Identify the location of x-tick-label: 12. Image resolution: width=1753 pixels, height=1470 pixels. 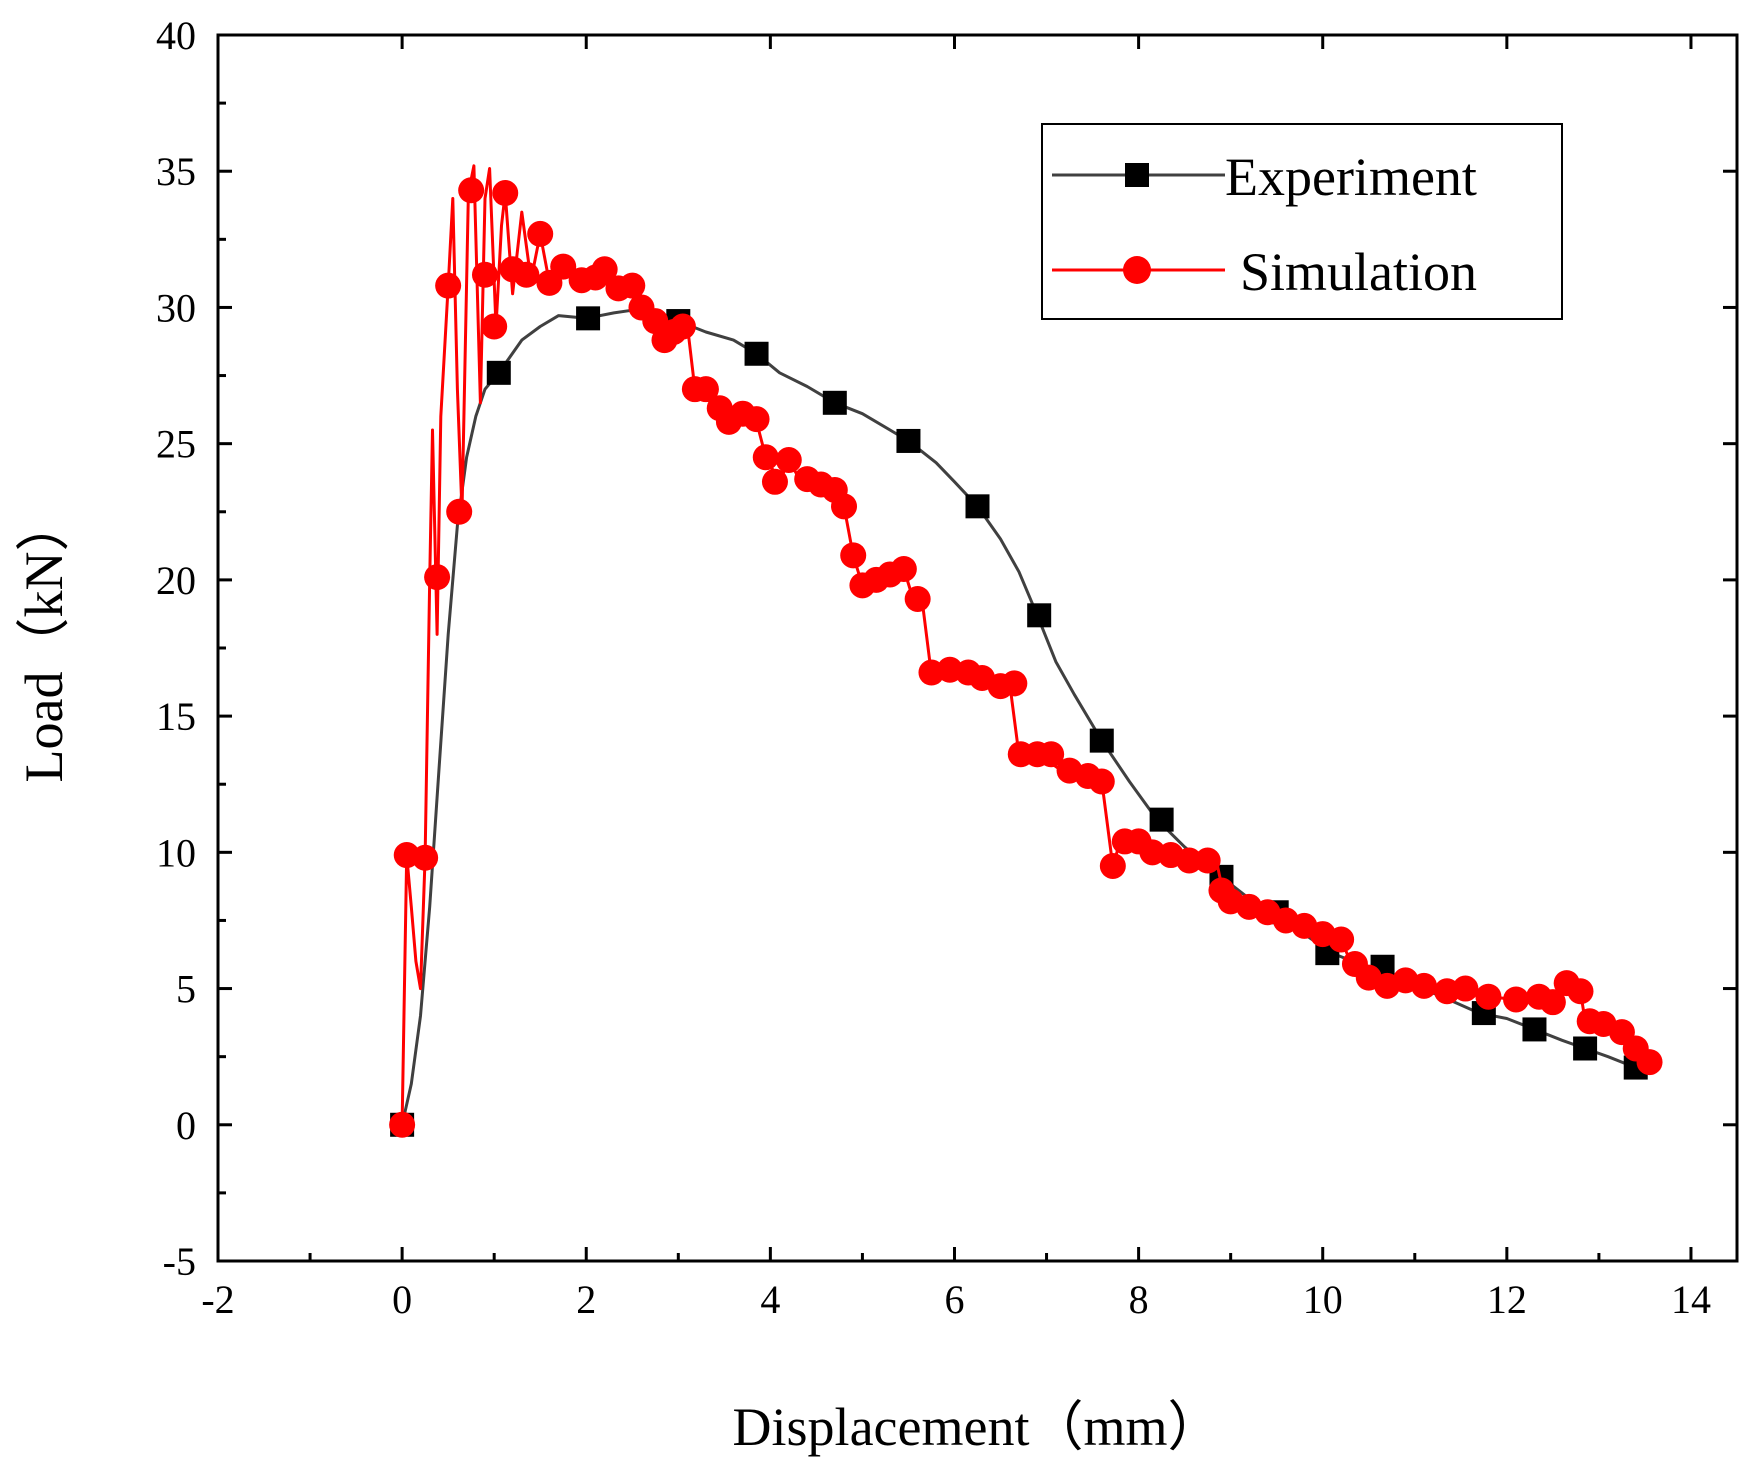
(1507, 1299).